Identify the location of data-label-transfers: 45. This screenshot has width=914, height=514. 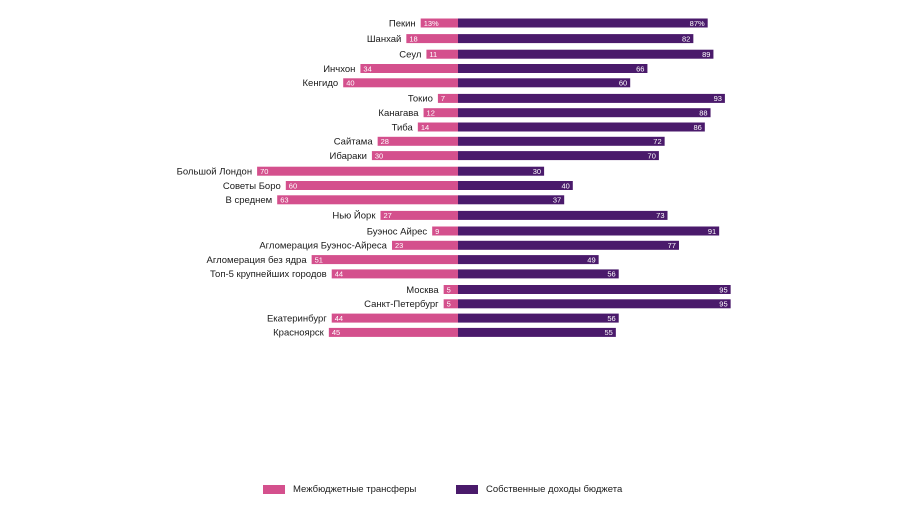
(336, 332).